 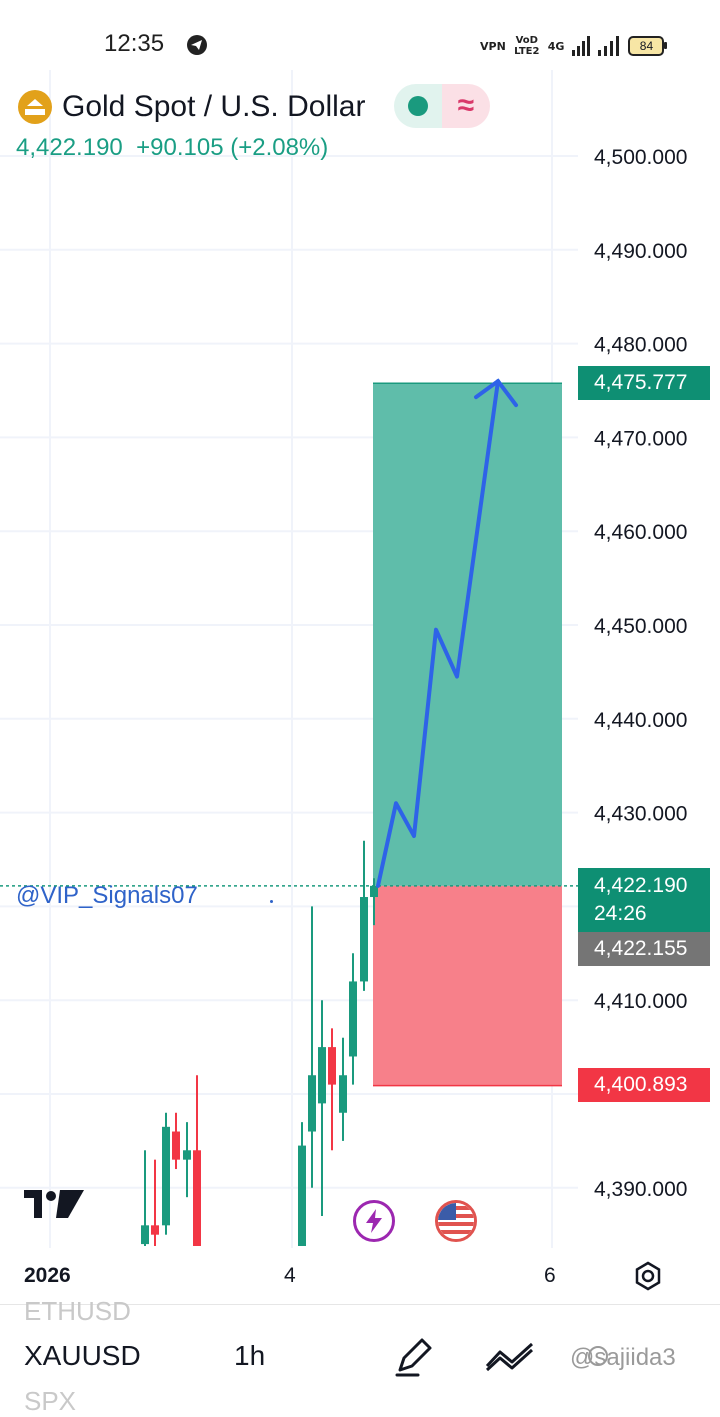 What do you see at coordinates (644, 949) in the screenshot?
I see `entry-price-tag: 4,422.155` at bounding box center [644, 949].